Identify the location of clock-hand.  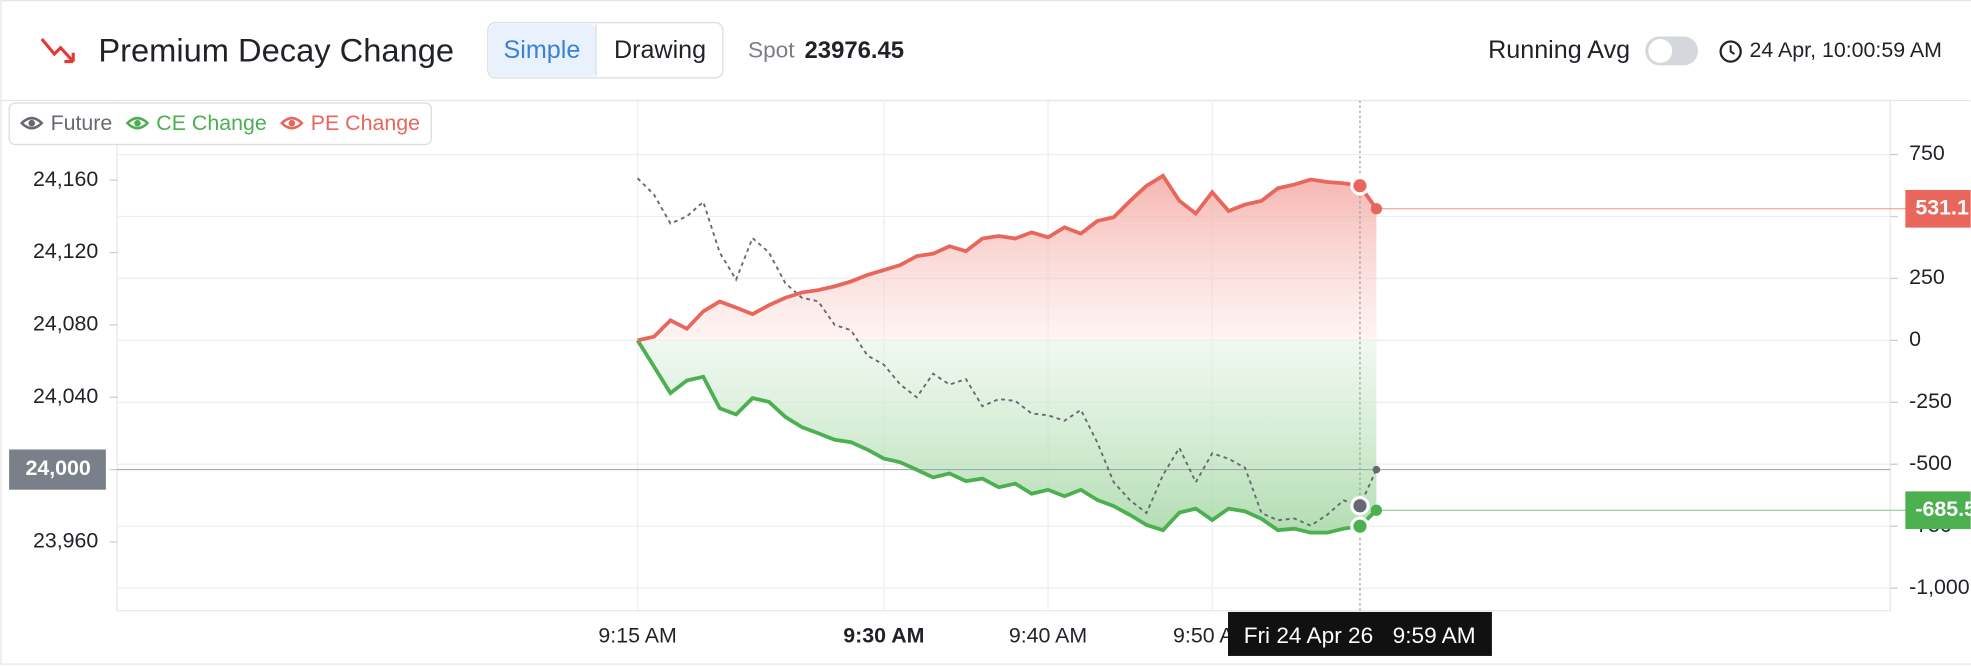
(1732, 50).